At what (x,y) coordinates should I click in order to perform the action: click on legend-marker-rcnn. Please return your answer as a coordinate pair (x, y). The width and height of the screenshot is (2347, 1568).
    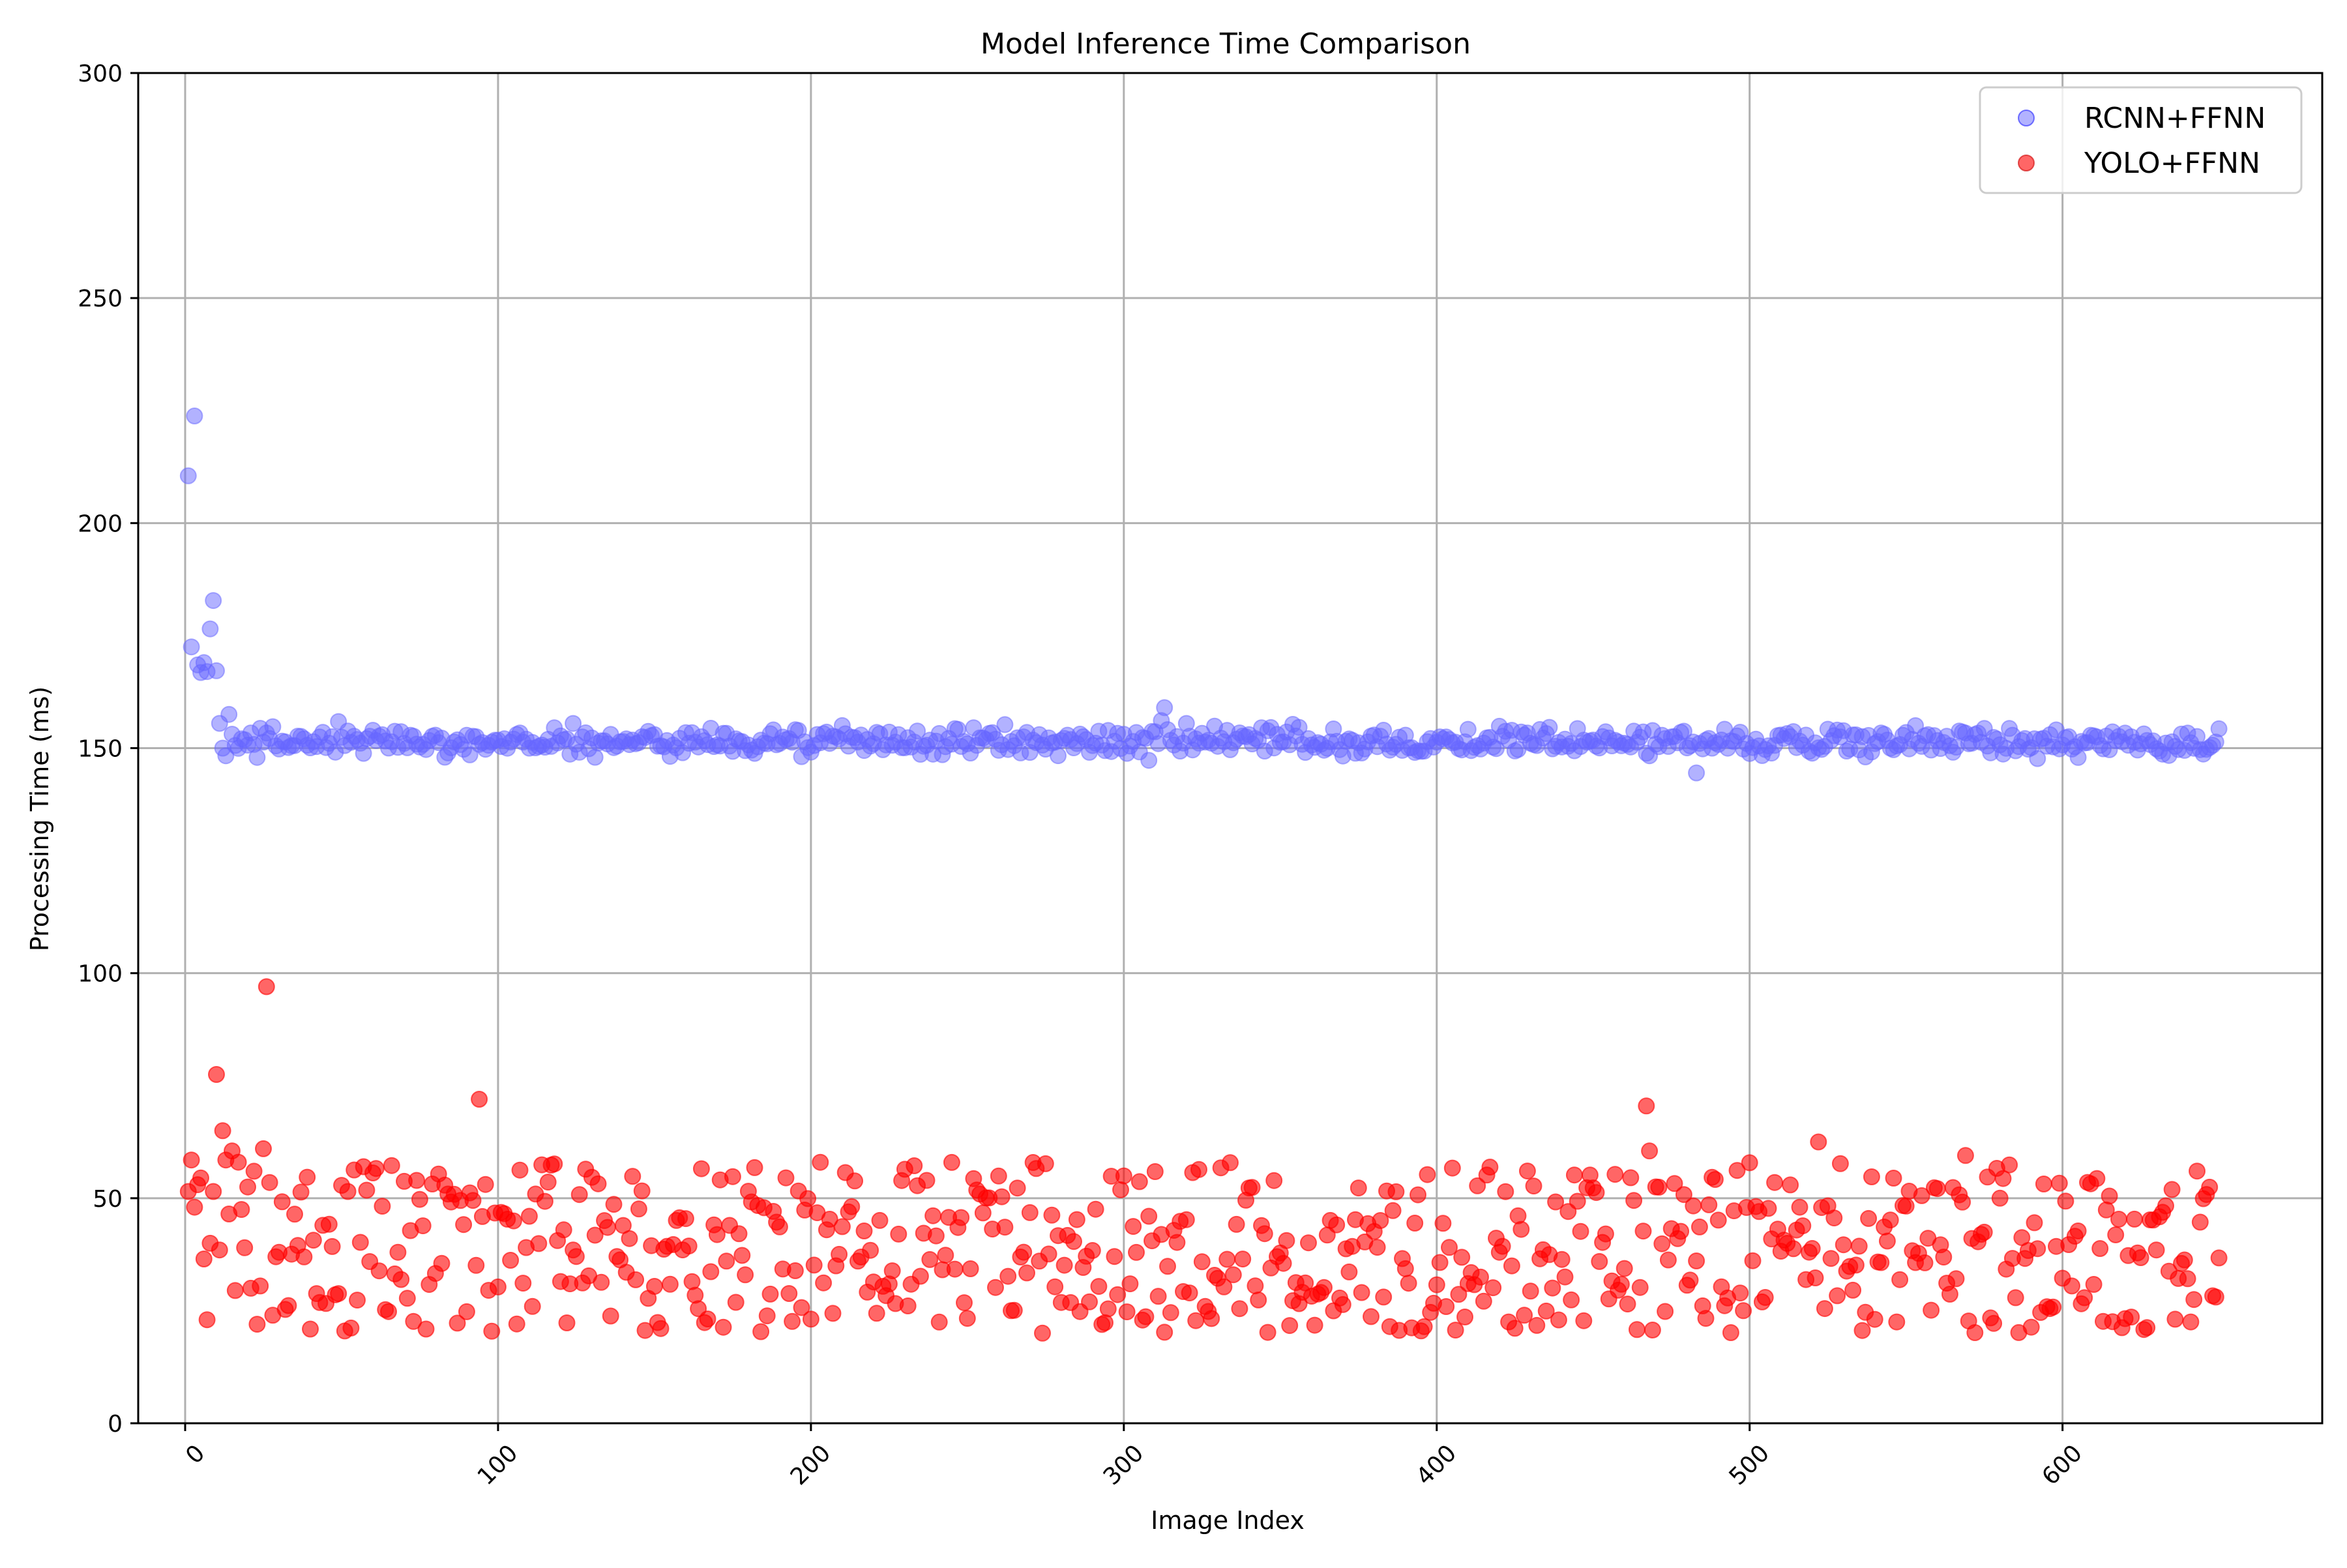
    Looking at the image, I should click on (2026, 118).